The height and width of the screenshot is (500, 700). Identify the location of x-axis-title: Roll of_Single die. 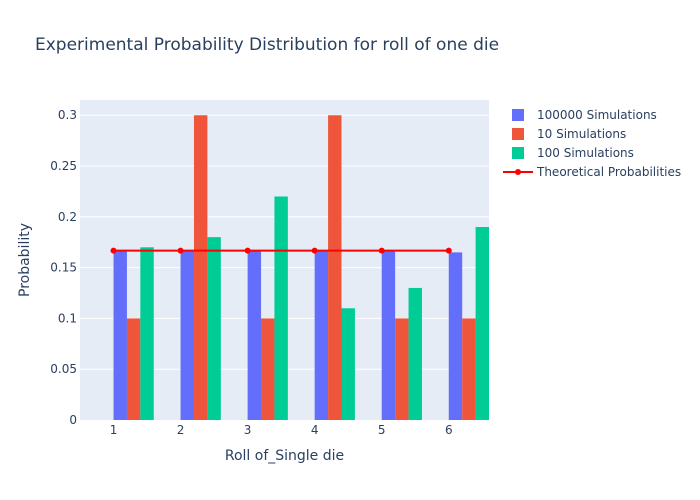
(284, 456).